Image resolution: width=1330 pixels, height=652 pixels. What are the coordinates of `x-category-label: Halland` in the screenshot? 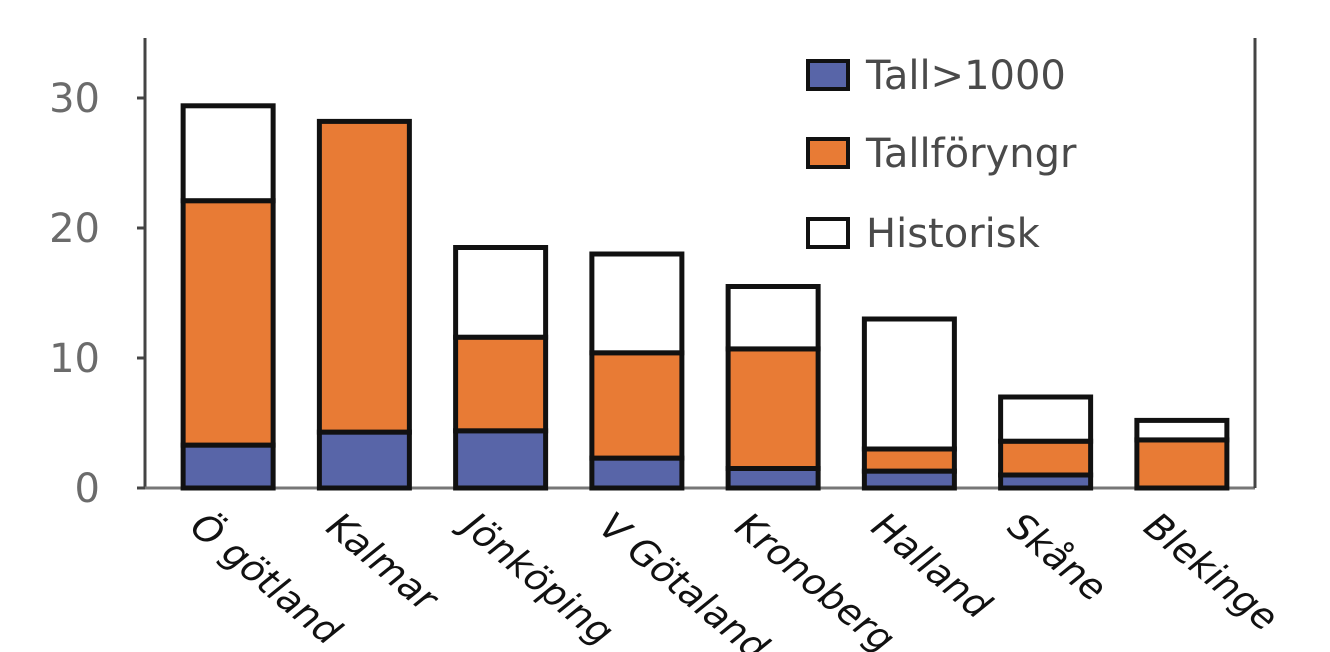 It's located at (932, 566).